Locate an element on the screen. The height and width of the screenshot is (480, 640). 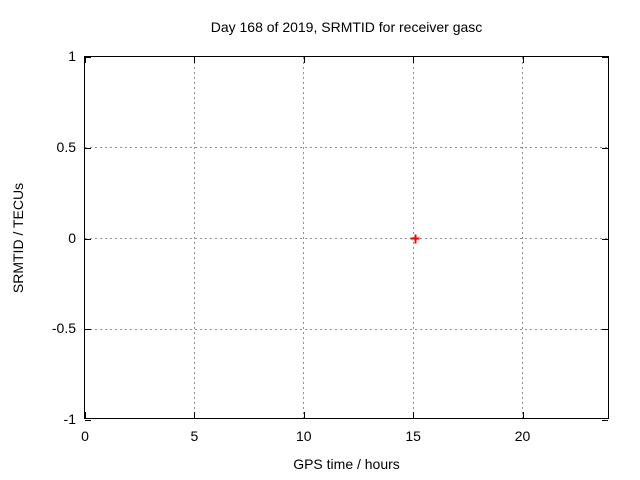
marker-vertical-stroke is located at coordinates (415, 238).